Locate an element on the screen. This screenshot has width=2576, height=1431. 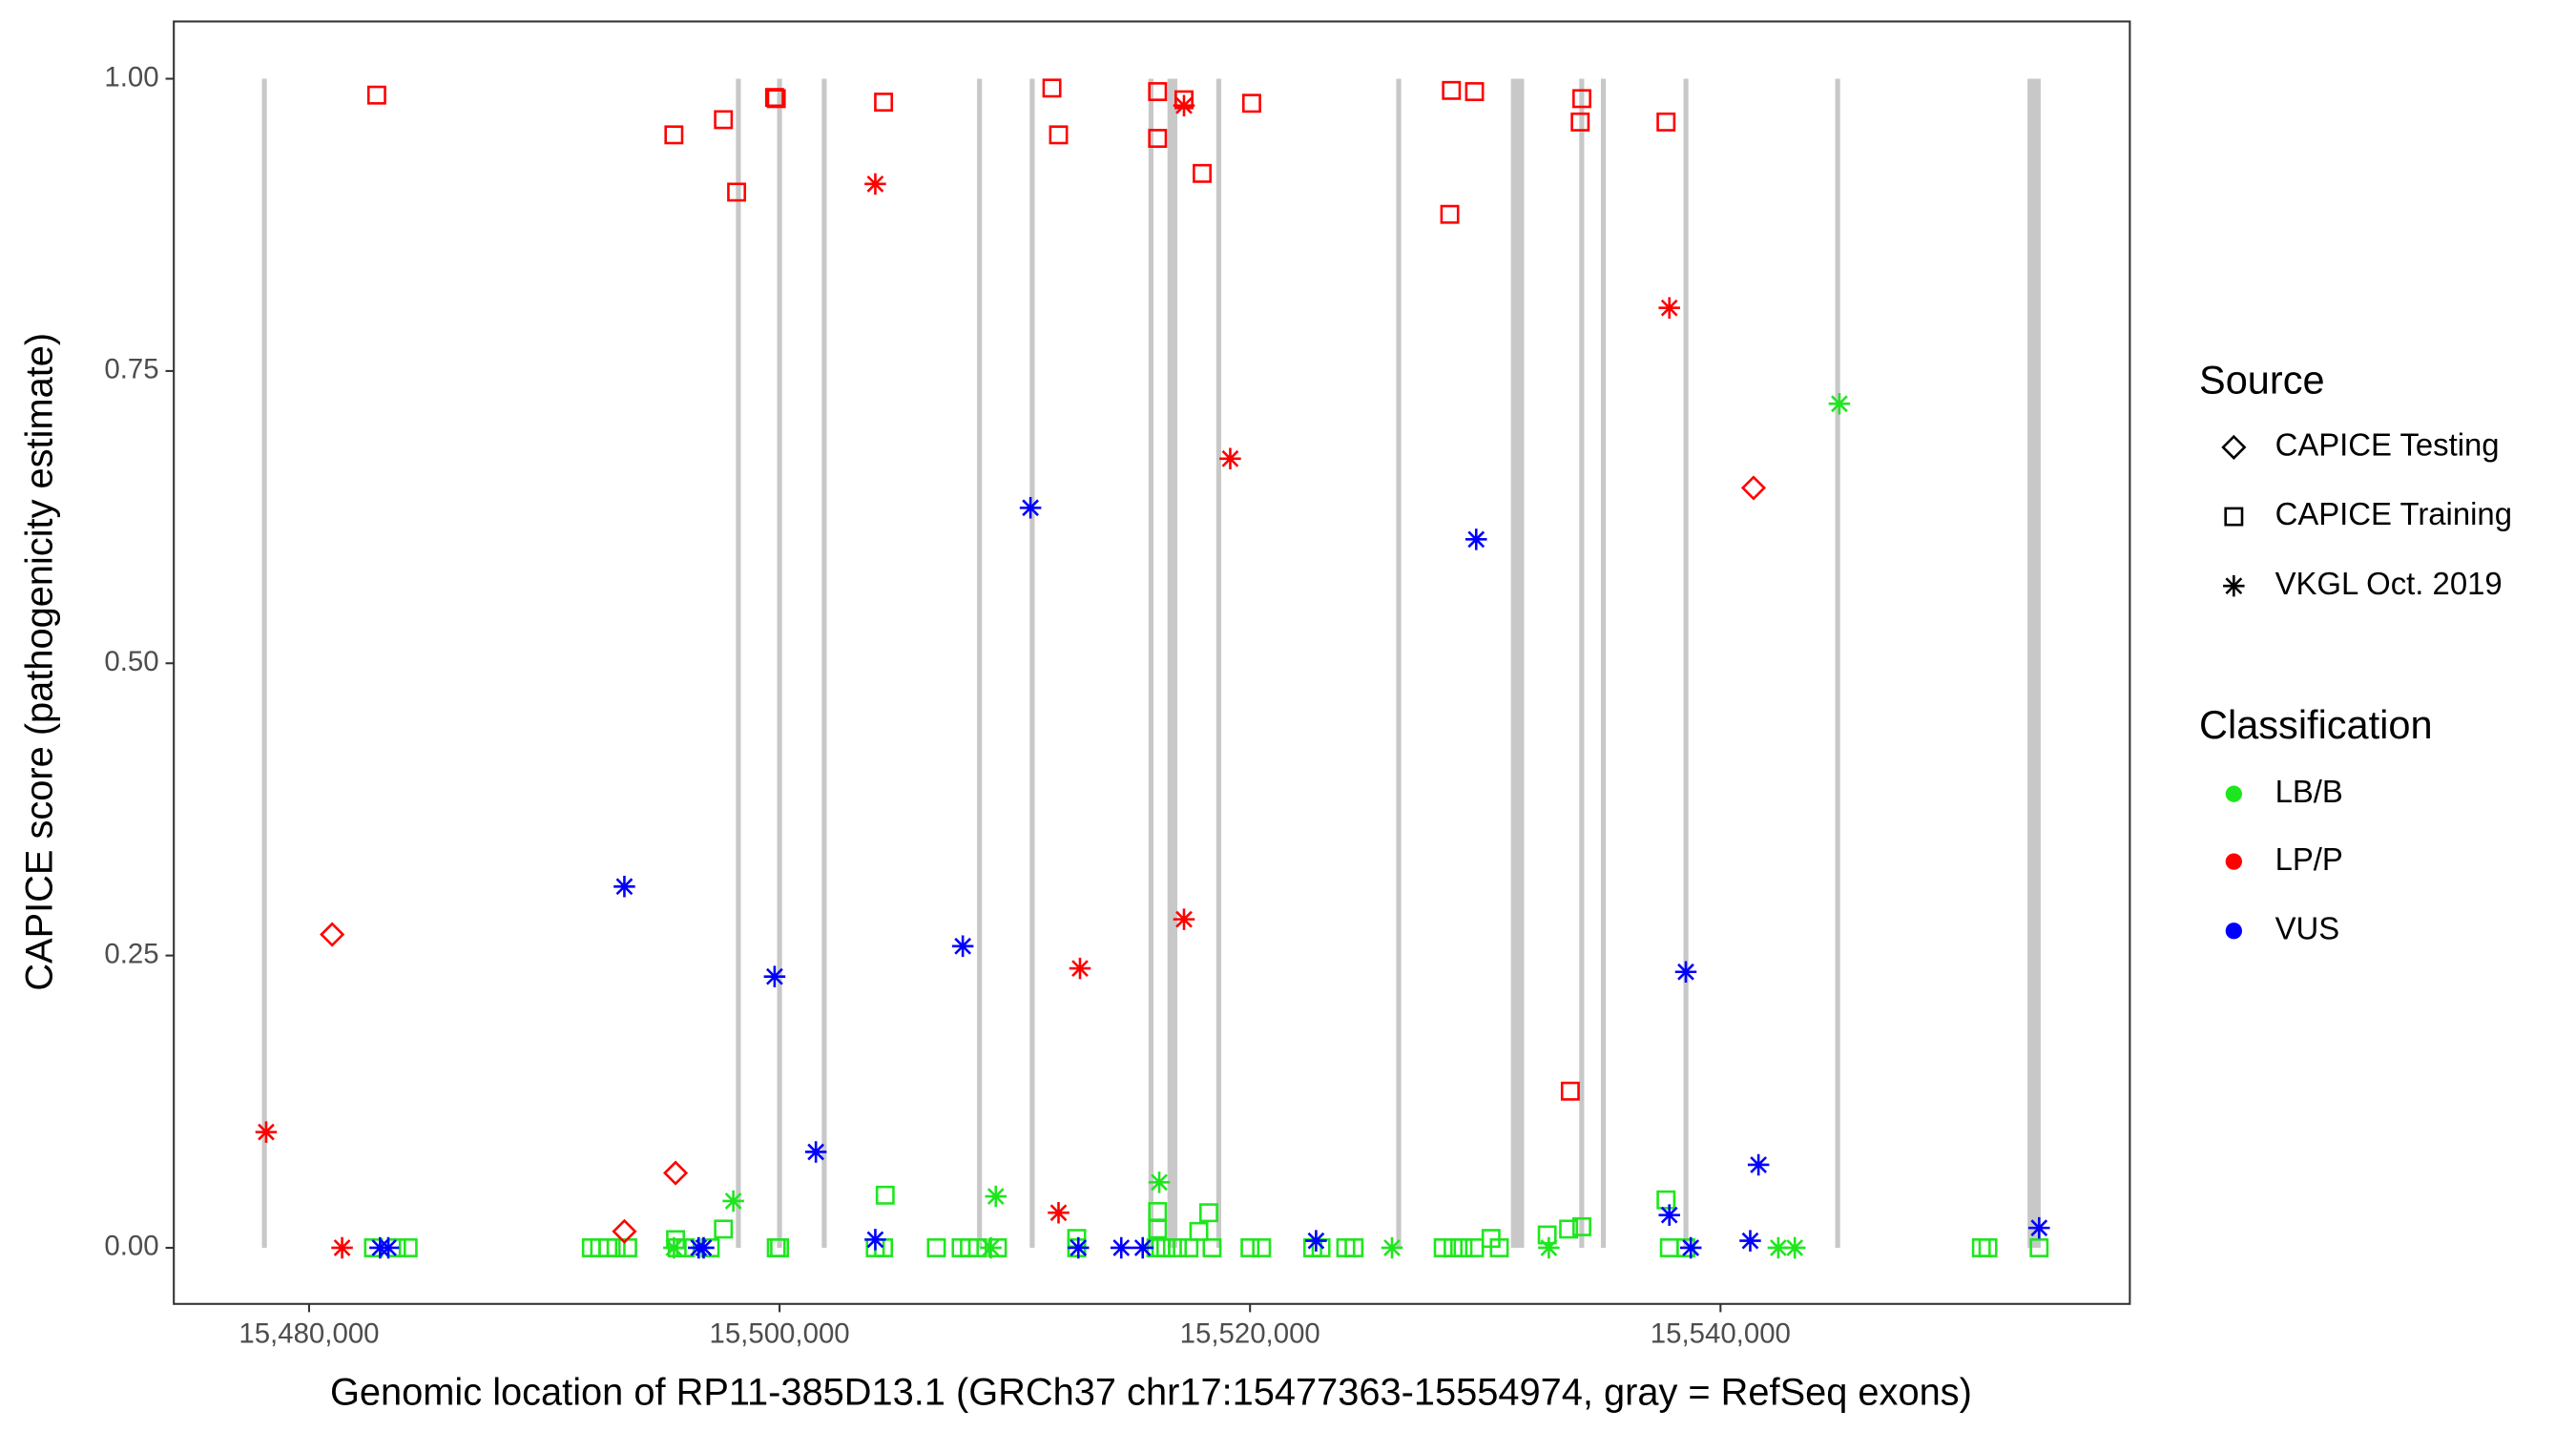
legend-label: LP/P is located at coordinates (2309, 859).